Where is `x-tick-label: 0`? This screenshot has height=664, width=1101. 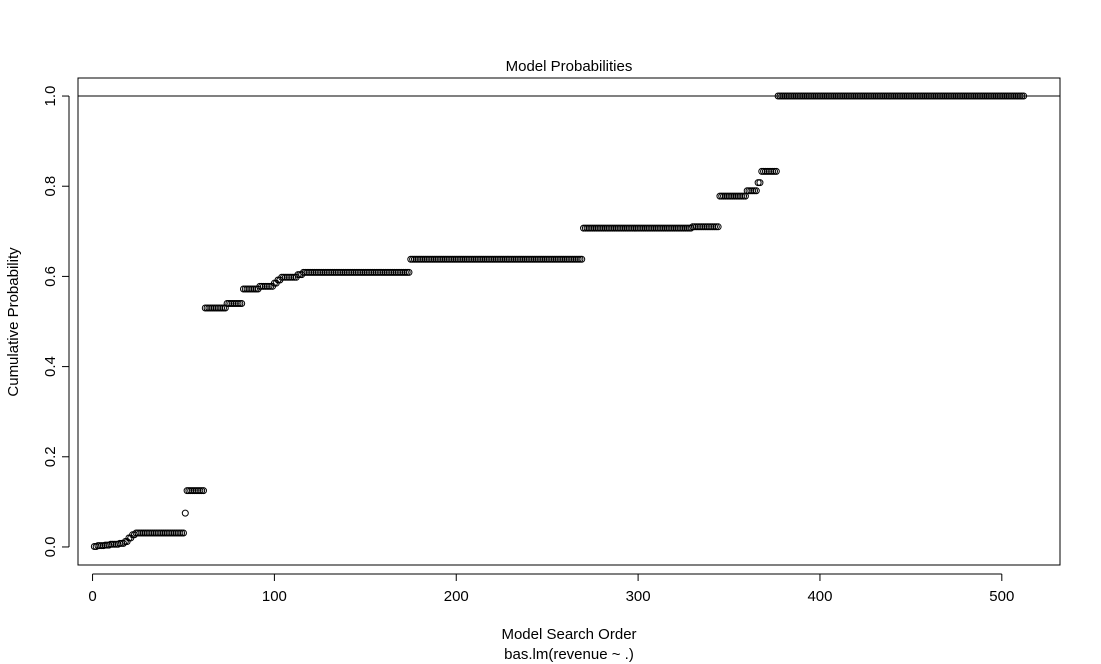 x-tick-label: 0 is located at coordinates (92, 596).